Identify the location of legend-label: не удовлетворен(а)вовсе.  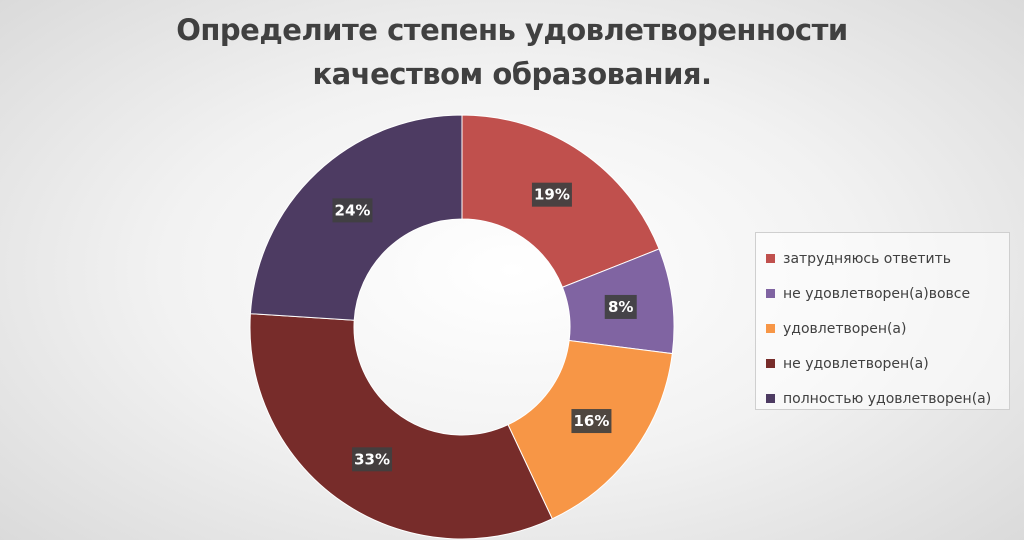
(877, 293).